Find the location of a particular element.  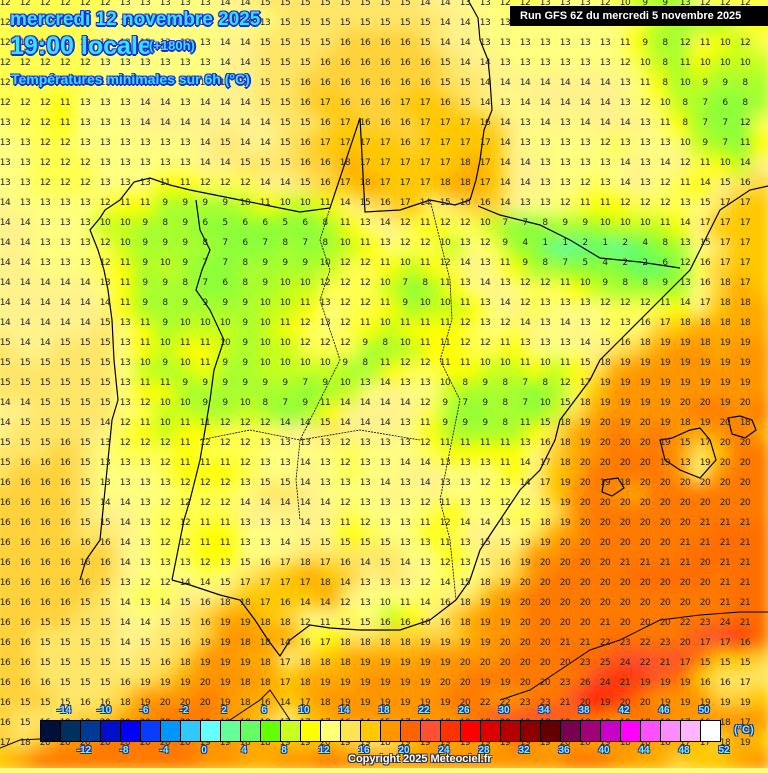

legend-label-bottom: 52 is located at coordinates (724, 750).